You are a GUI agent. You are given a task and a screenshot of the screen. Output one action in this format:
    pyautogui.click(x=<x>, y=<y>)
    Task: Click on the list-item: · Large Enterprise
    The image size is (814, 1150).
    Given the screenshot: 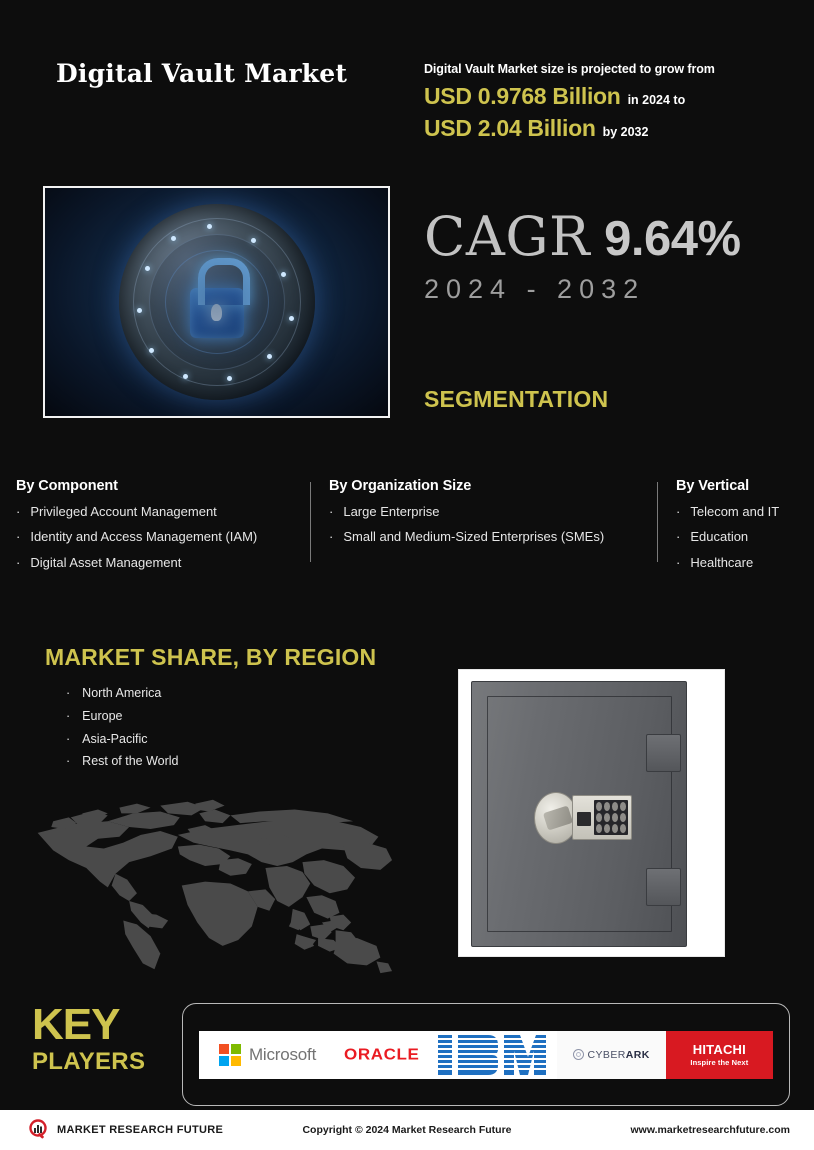 What is the action you would take?
    pyautogui.click(x=493, y=511)
    